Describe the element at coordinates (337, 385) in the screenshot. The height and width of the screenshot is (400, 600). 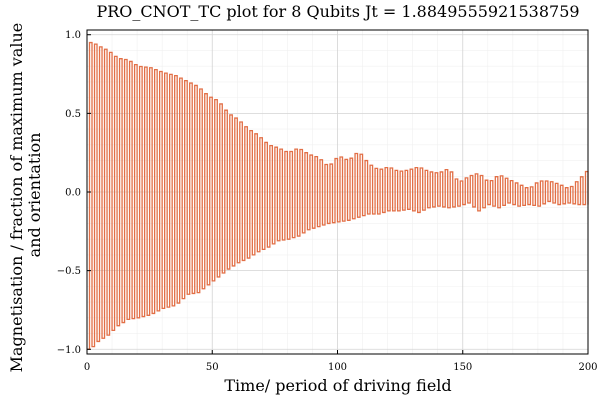
I see `x-axis-label: Time/ period of driving field` at that location.